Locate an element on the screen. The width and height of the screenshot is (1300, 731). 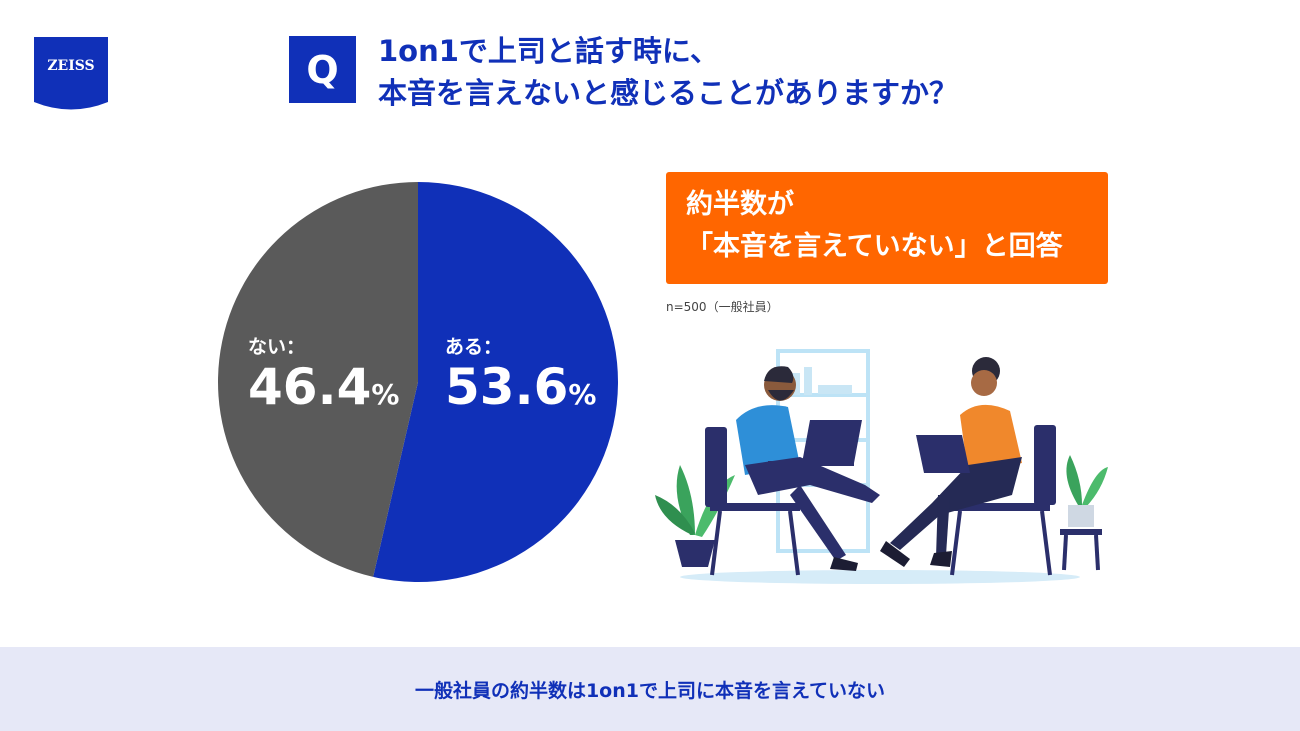
question-title: 1on1で上司と話す時に、 本音を言えないと感じることがありますか？ is located at coordinates (668, 72).